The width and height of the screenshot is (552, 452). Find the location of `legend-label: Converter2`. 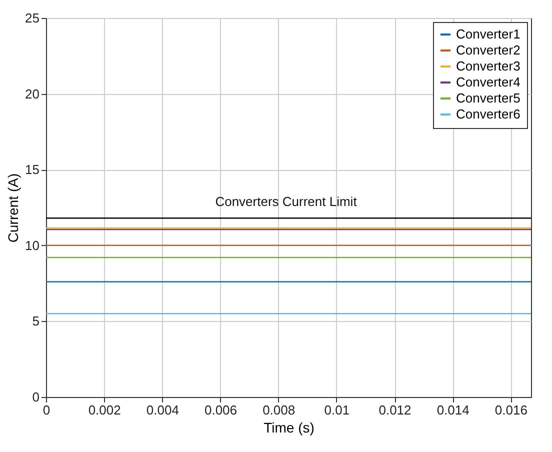

legend-label: Converter2 is located at coordinates (488, 50).